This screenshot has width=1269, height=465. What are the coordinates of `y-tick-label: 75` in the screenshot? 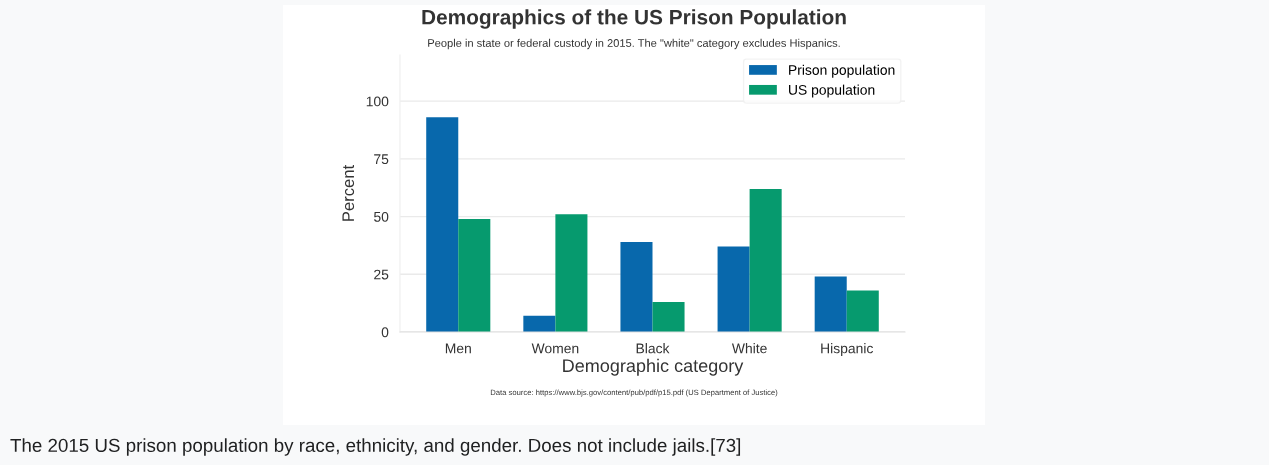 It's located at (381, 159).